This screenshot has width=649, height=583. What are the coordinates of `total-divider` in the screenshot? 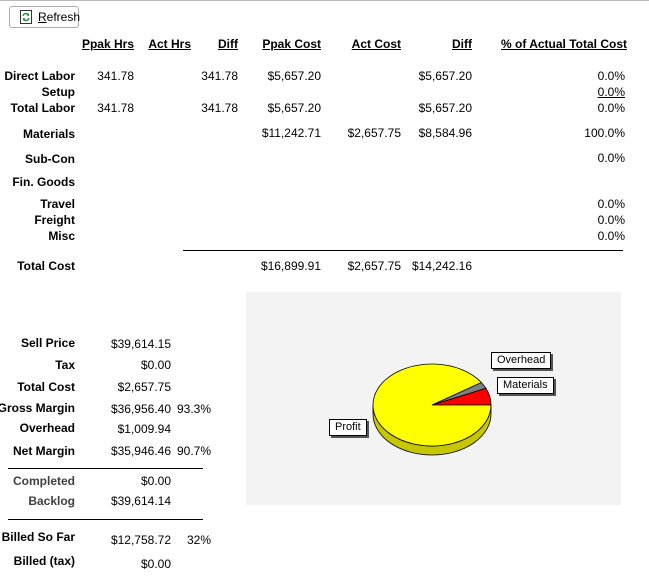 It's located at (403, 250).